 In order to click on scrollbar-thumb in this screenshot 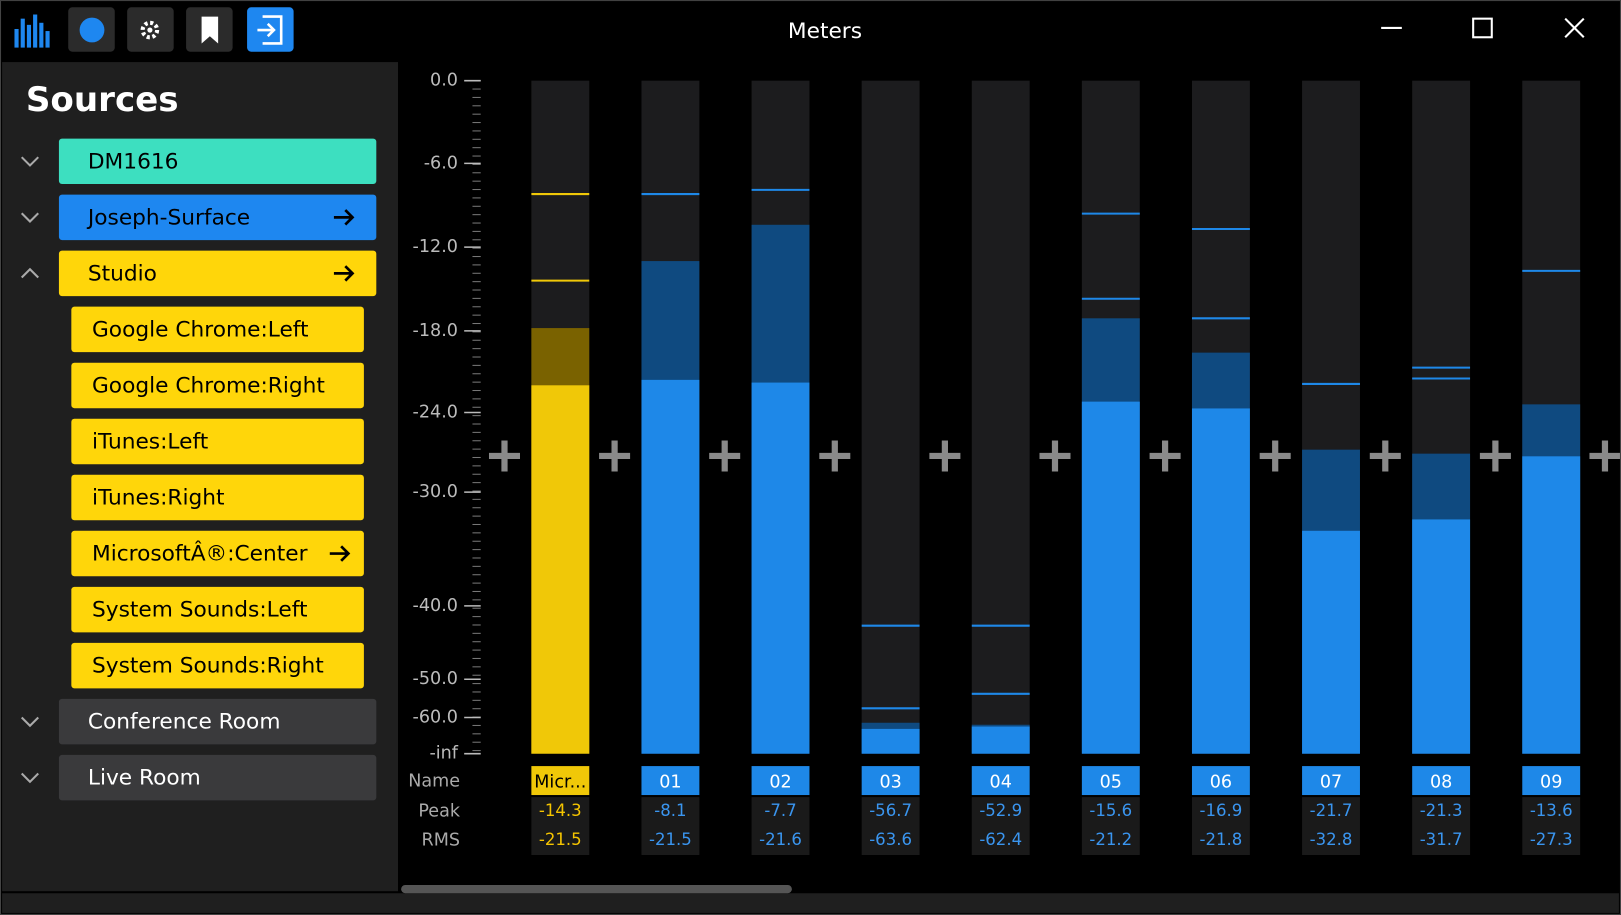, I will do `click(596, 889)`.